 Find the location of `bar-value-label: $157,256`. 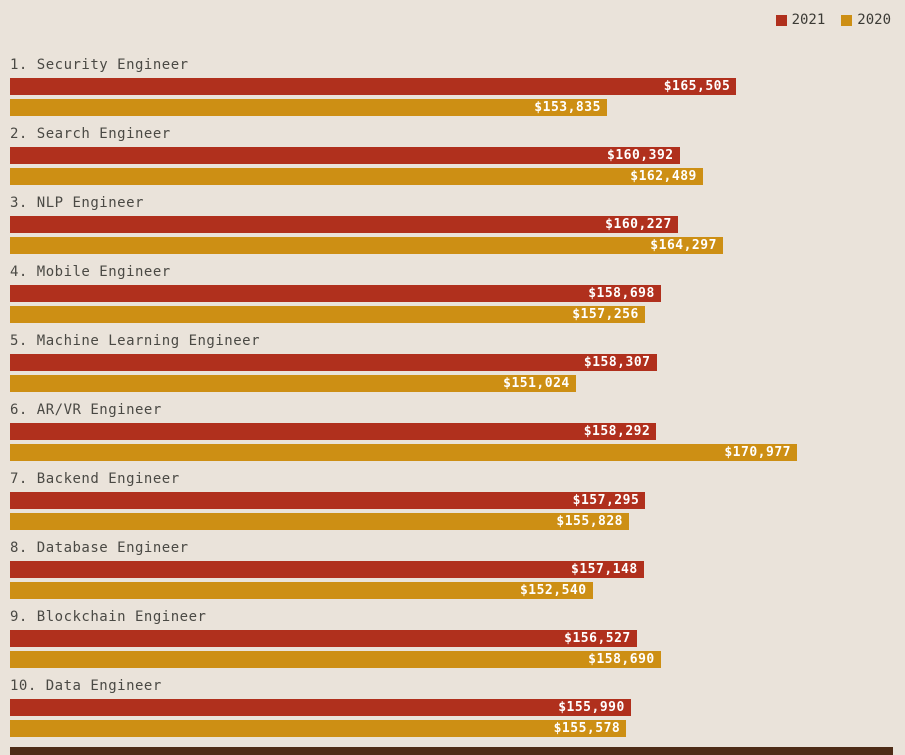

bar-value-label: $157,256 is located at coordinates (605, 314).